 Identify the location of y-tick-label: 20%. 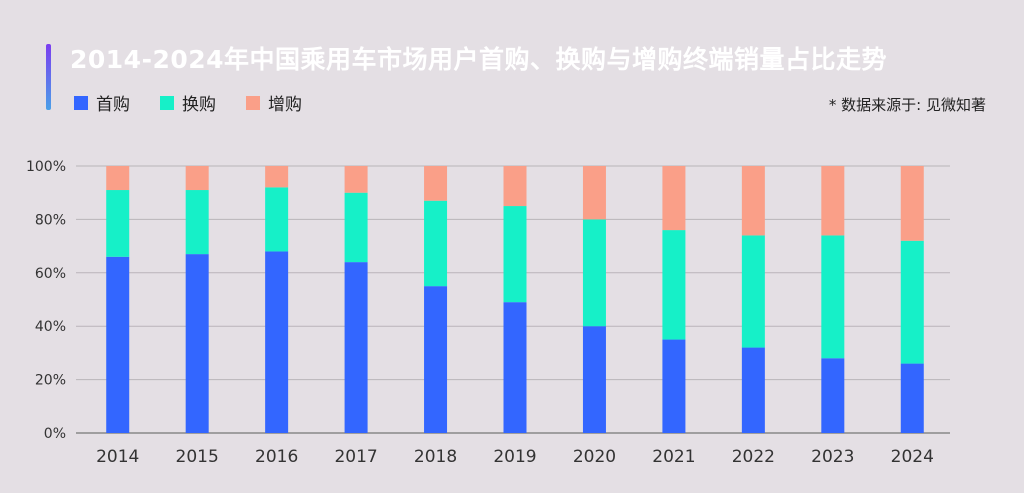
(50, 381).